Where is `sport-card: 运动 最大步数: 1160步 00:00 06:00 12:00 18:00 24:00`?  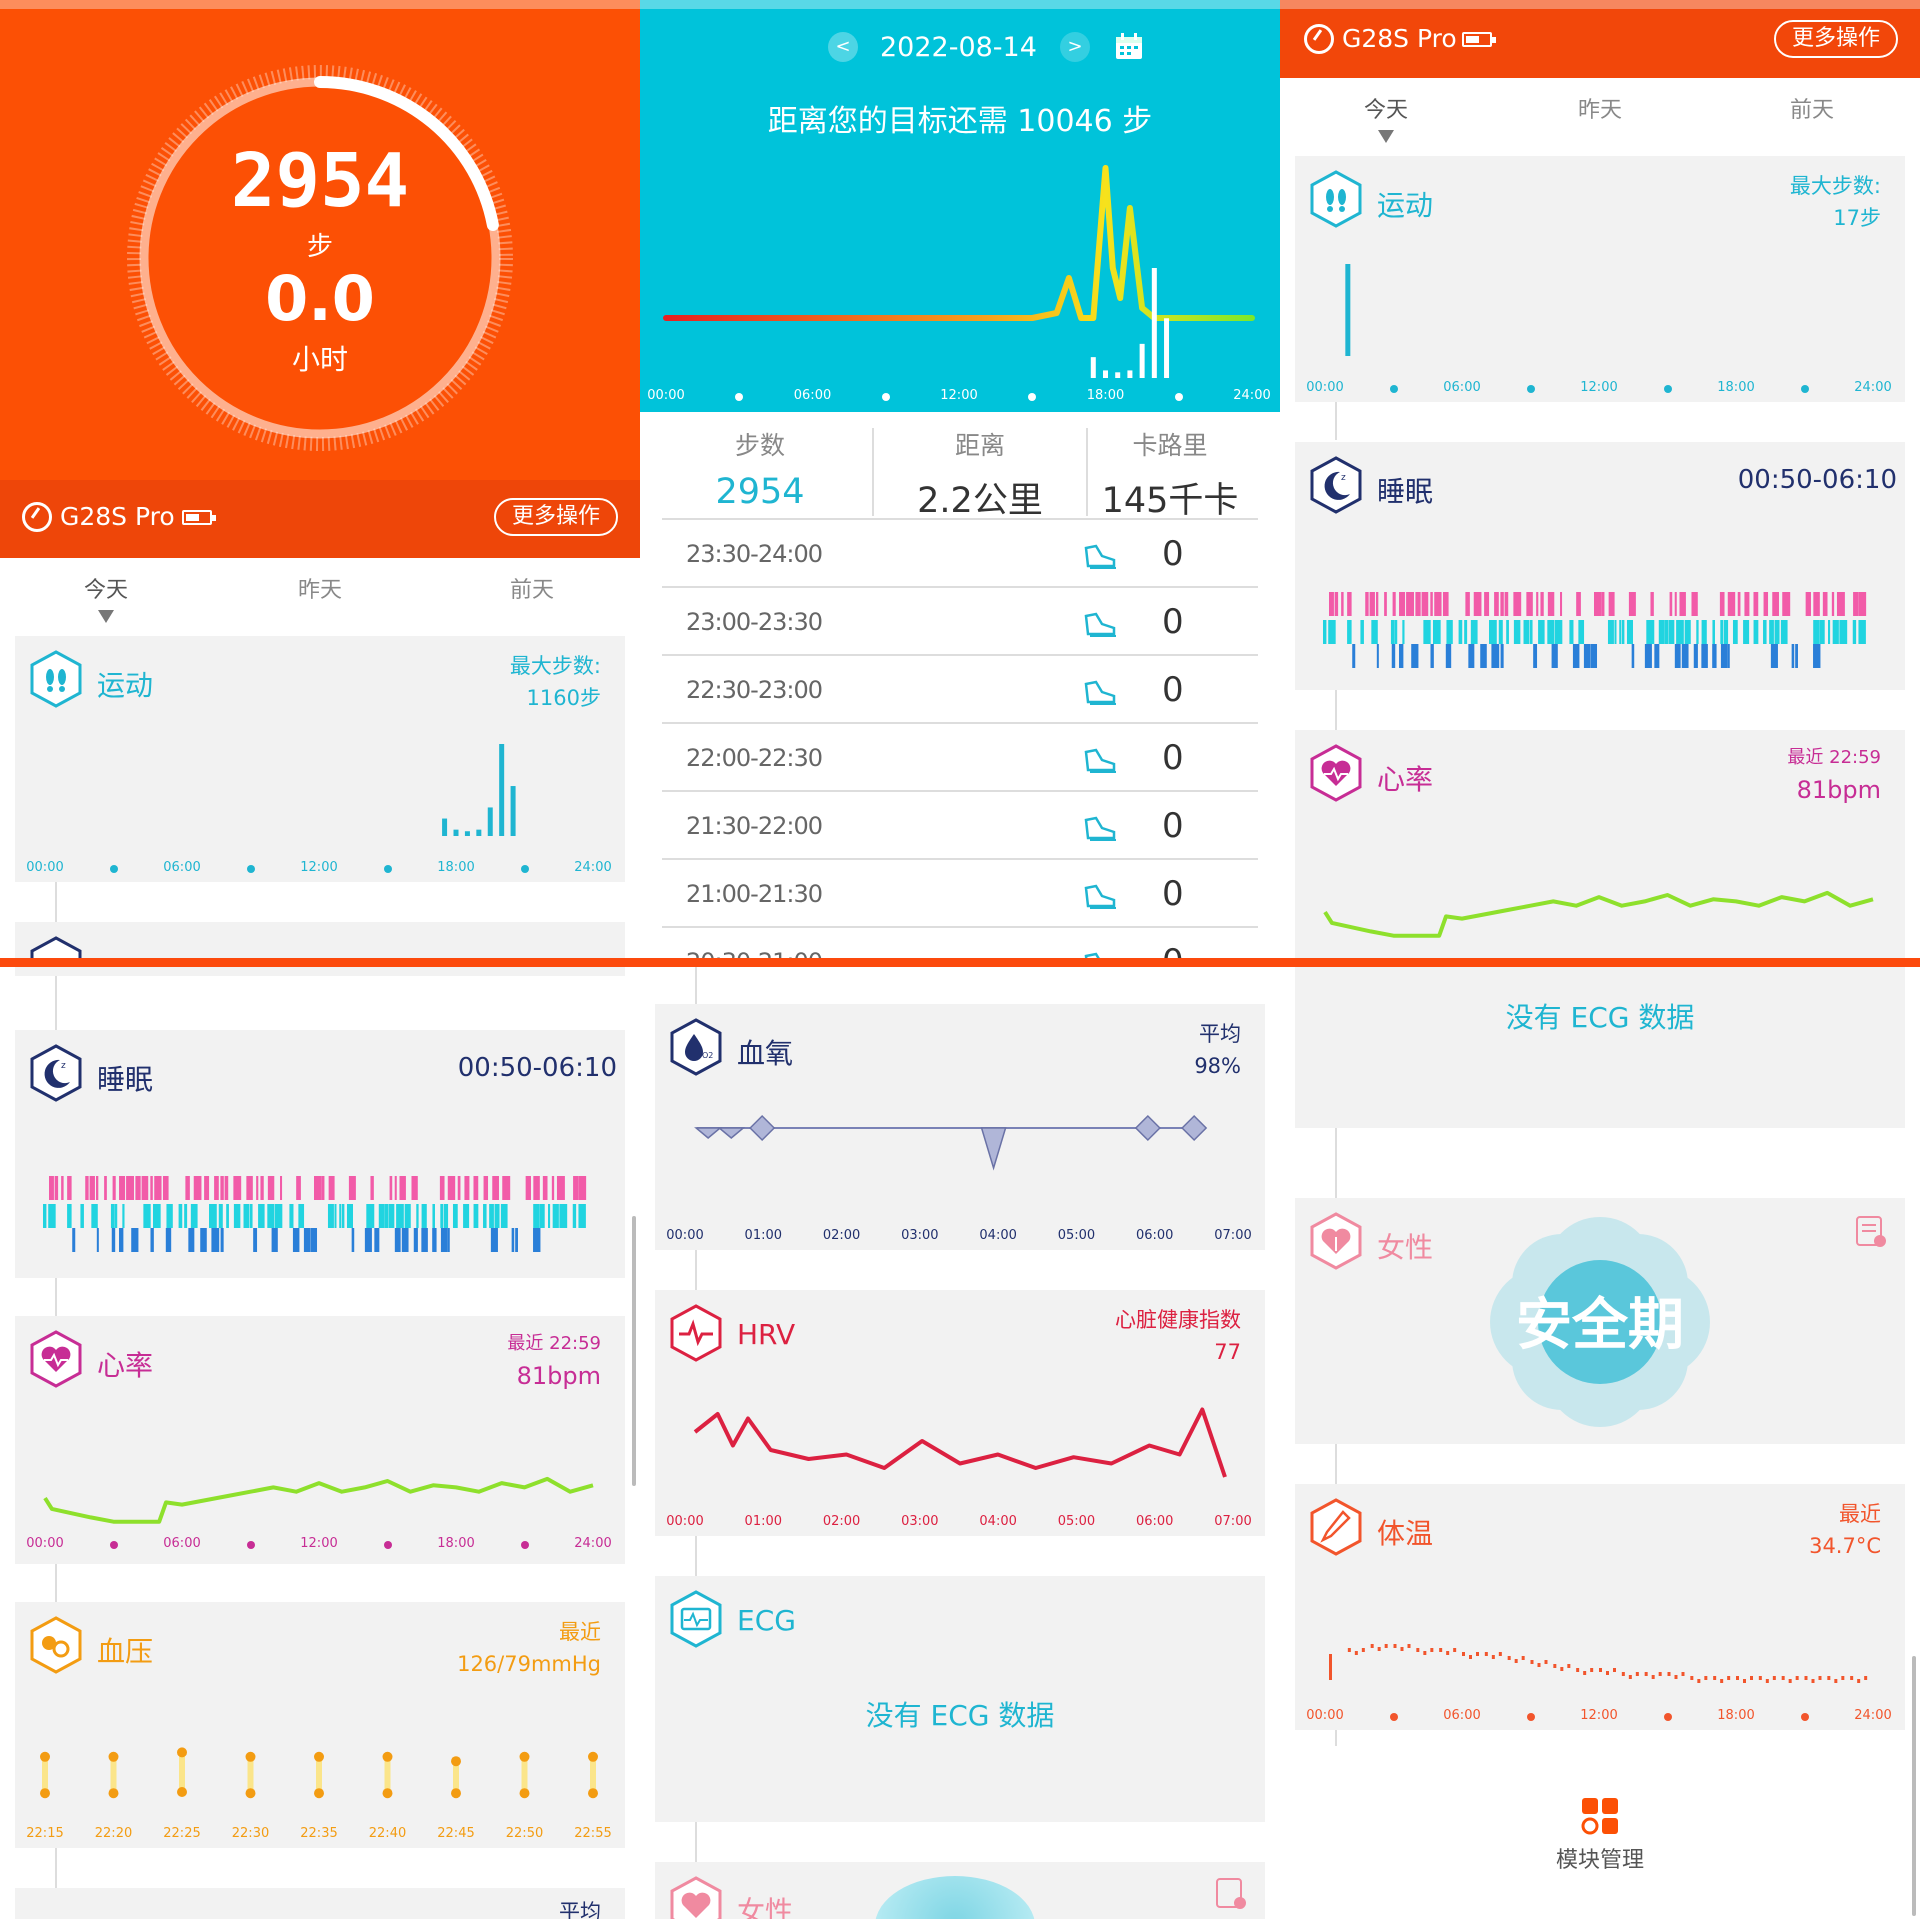
sport-card: 运动 最大步数: 1160步 00:00 06:00 12:00 18:00 24:00 is located at coordinates (320, 759).